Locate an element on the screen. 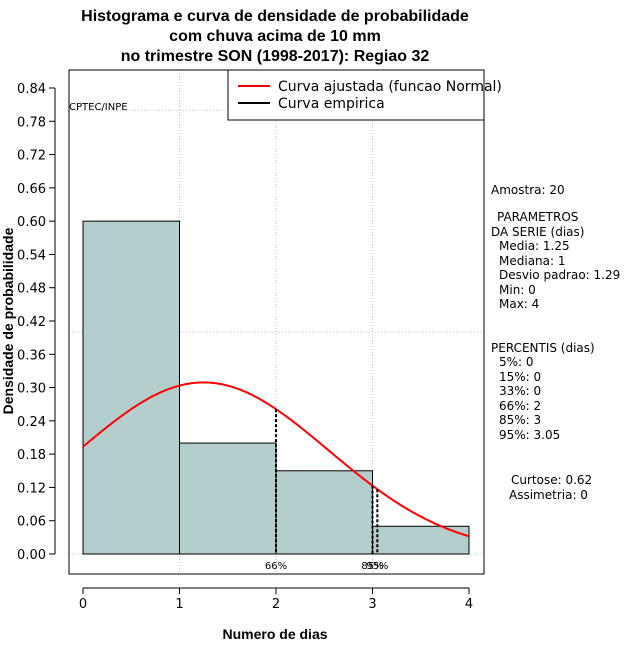  x-tick-label: 1 is located at coordinates (179, 604).